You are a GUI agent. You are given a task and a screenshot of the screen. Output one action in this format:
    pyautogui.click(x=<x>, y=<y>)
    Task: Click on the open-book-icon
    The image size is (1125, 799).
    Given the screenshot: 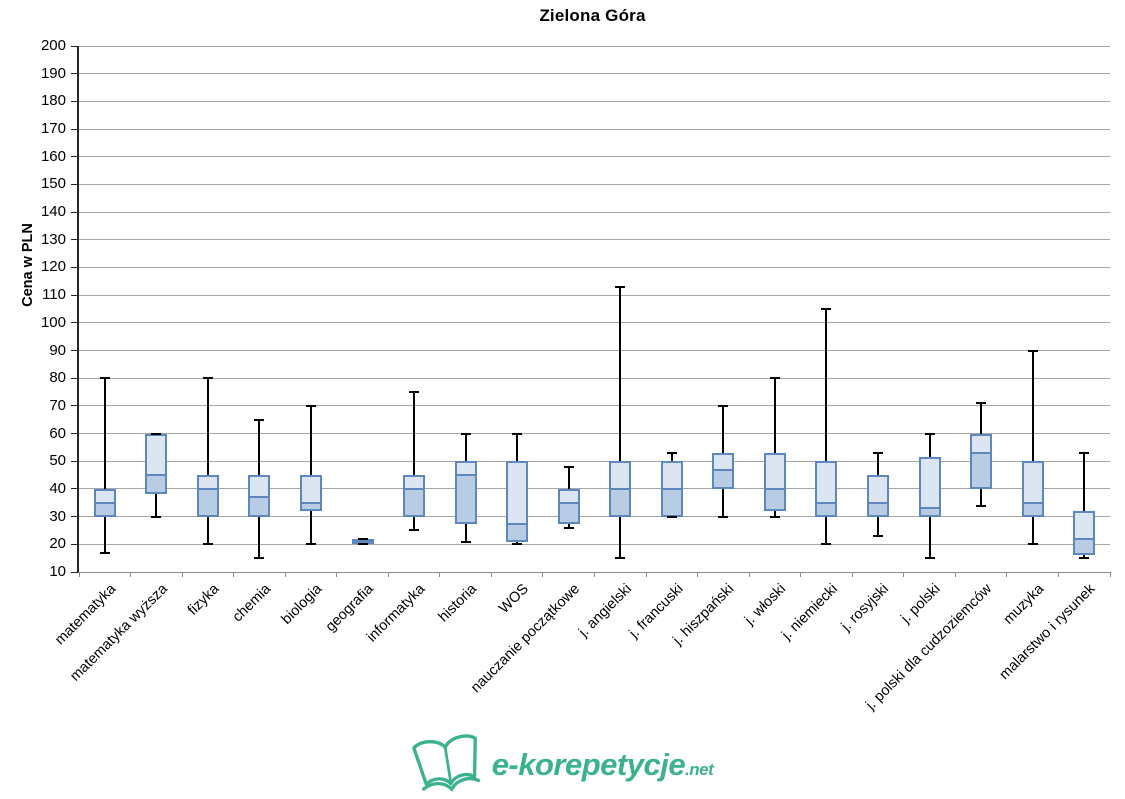 What is the action you would take?
    pyautogui.click(x=445, y=763)
    